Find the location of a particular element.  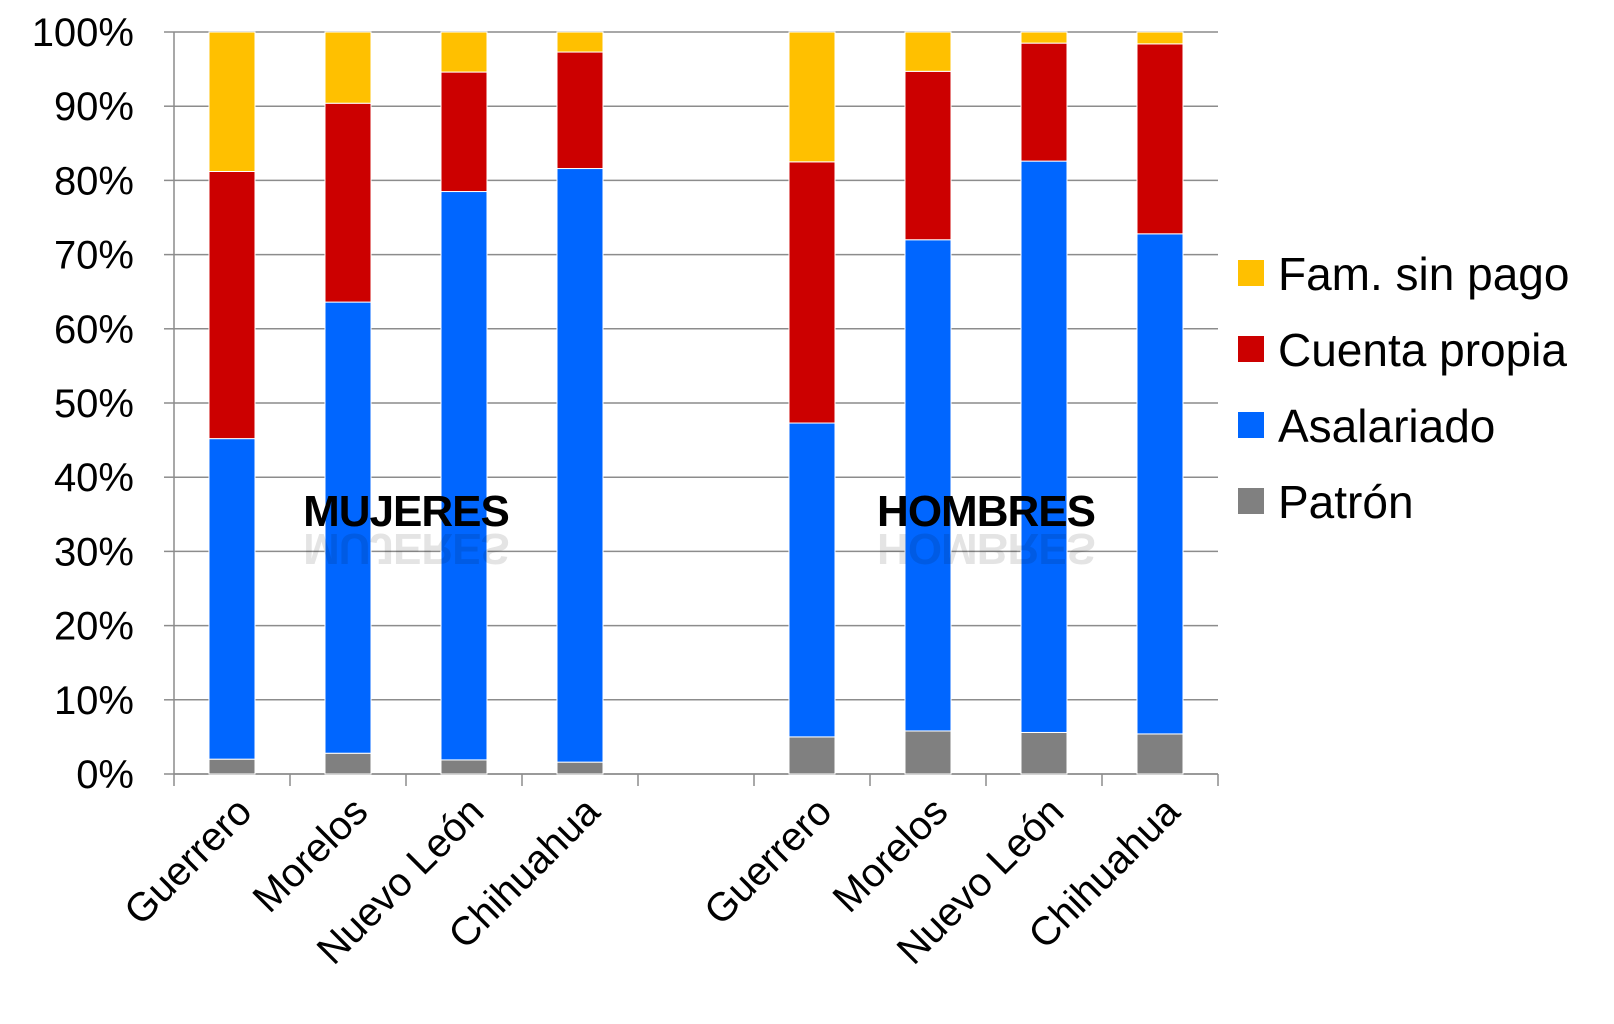

x-axis-ticks is located at coordinates (696, 780).